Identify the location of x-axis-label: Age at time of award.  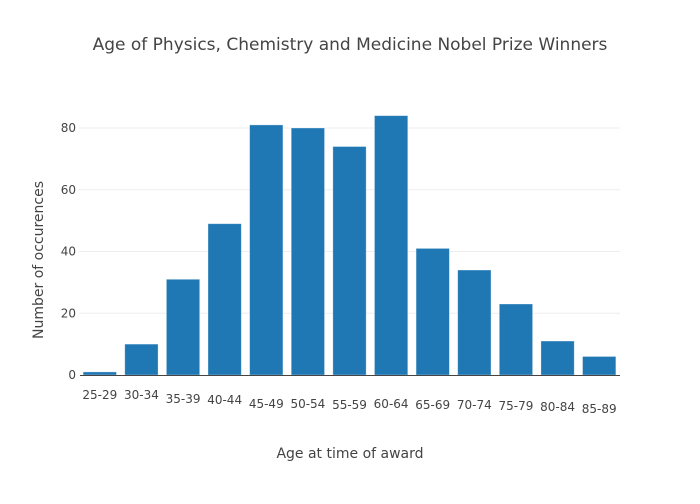
(349, 454).